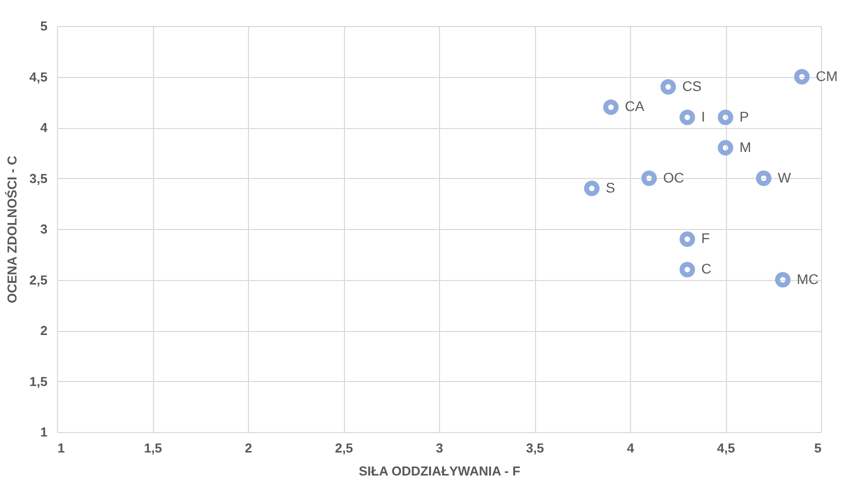  What do you see at coordinates (785, 177) in the screenshot?
I see `annotation: W` at bounding box center [785, 177].